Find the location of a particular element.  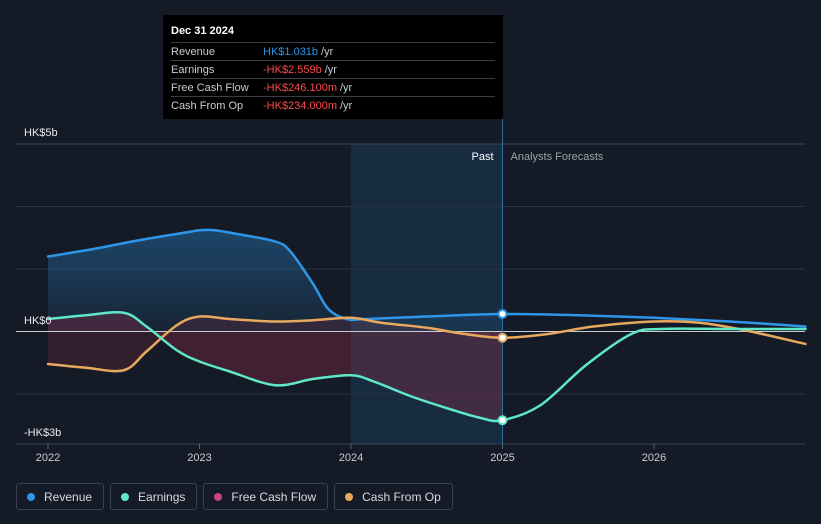

legend-label: Free Cash Flow is located at coordinates (274, 496).